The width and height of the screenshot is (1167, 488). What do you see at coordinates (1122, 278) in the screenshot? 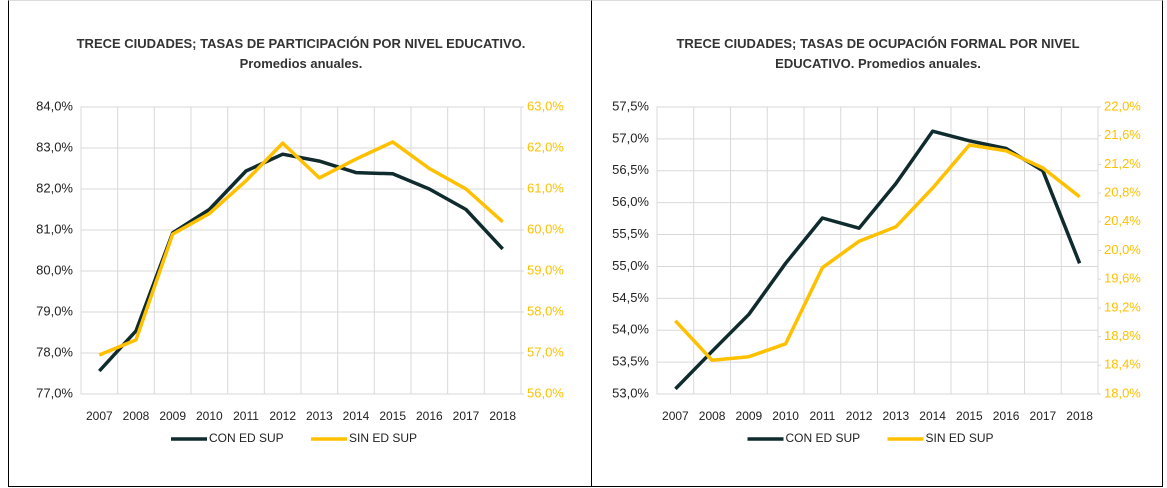
I see `y2-tick-label: 19,6%` at bounding box center [1122, 278].